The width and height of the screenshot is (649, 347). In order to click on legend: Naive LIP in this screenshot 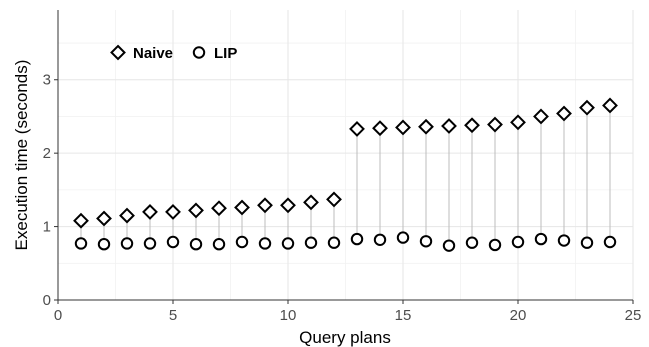, I will do `click(173, 53)`.